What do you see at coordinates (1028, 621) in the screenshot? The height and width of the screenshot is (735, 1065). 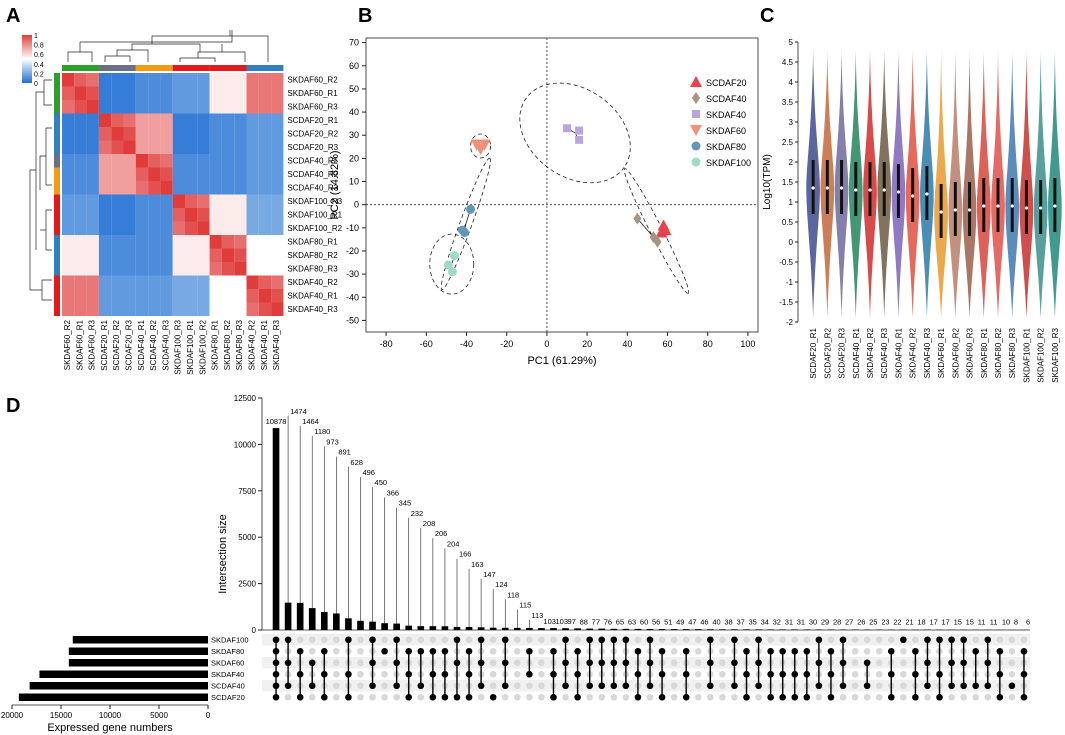 I see `upset-bar-label: 6` at bounding box center [1028, 621].